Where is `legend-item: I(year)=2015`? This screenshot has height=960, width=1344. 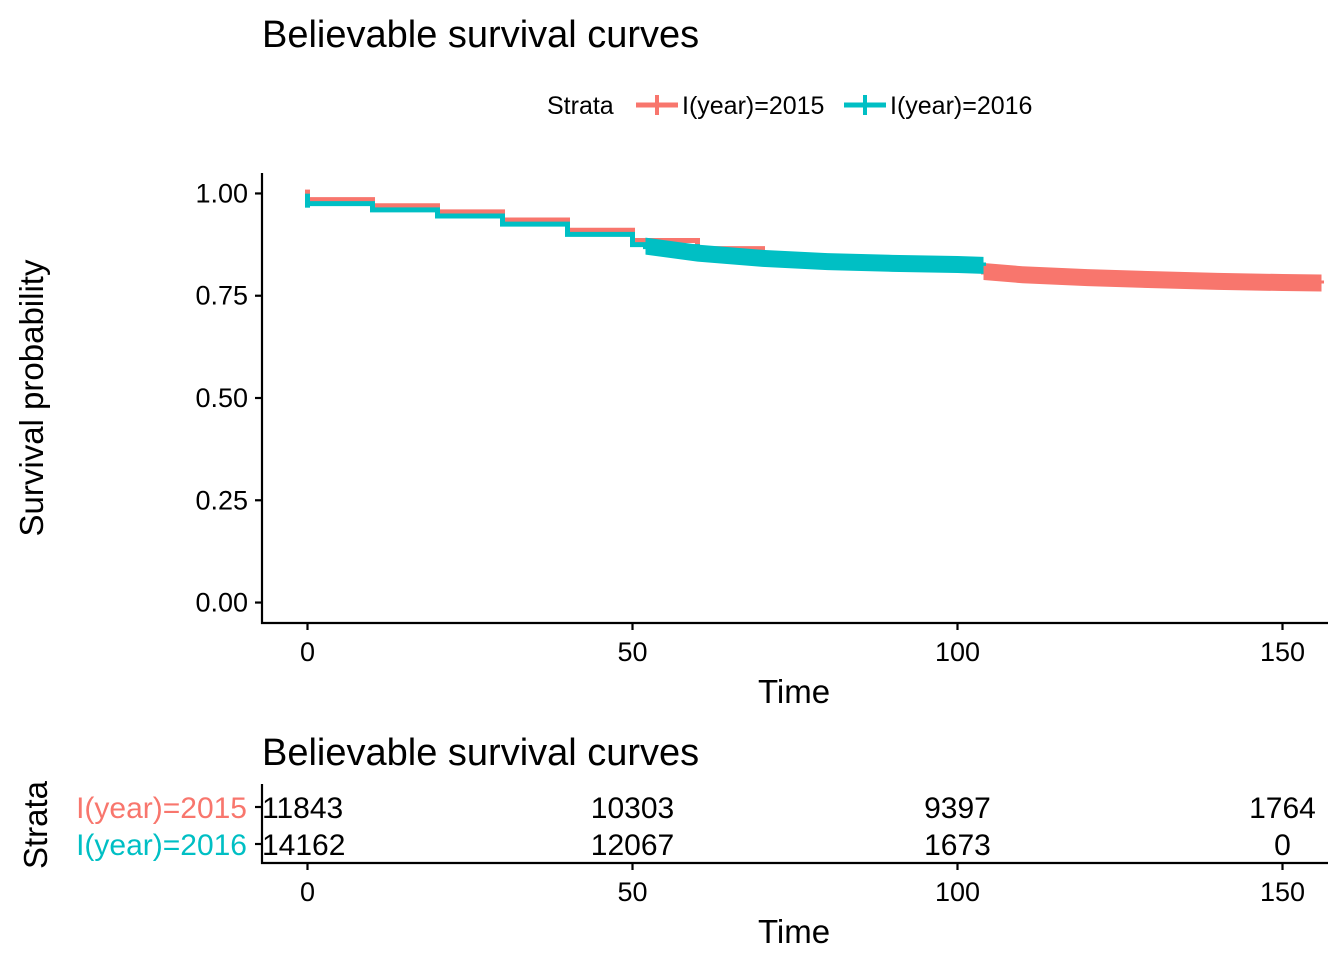
legend-item: I(year)=2015 is located at coordinates (730, 106).